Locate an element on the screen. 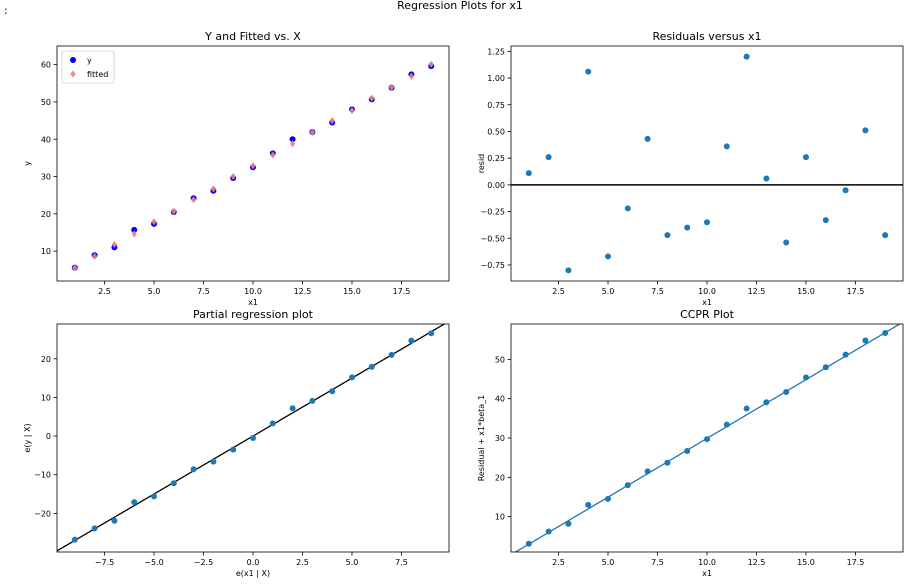 The width and height of the screenshot is (920, 588). partial-regression-xlabel: e(x1 | X) is located at coordinates (253, 573).